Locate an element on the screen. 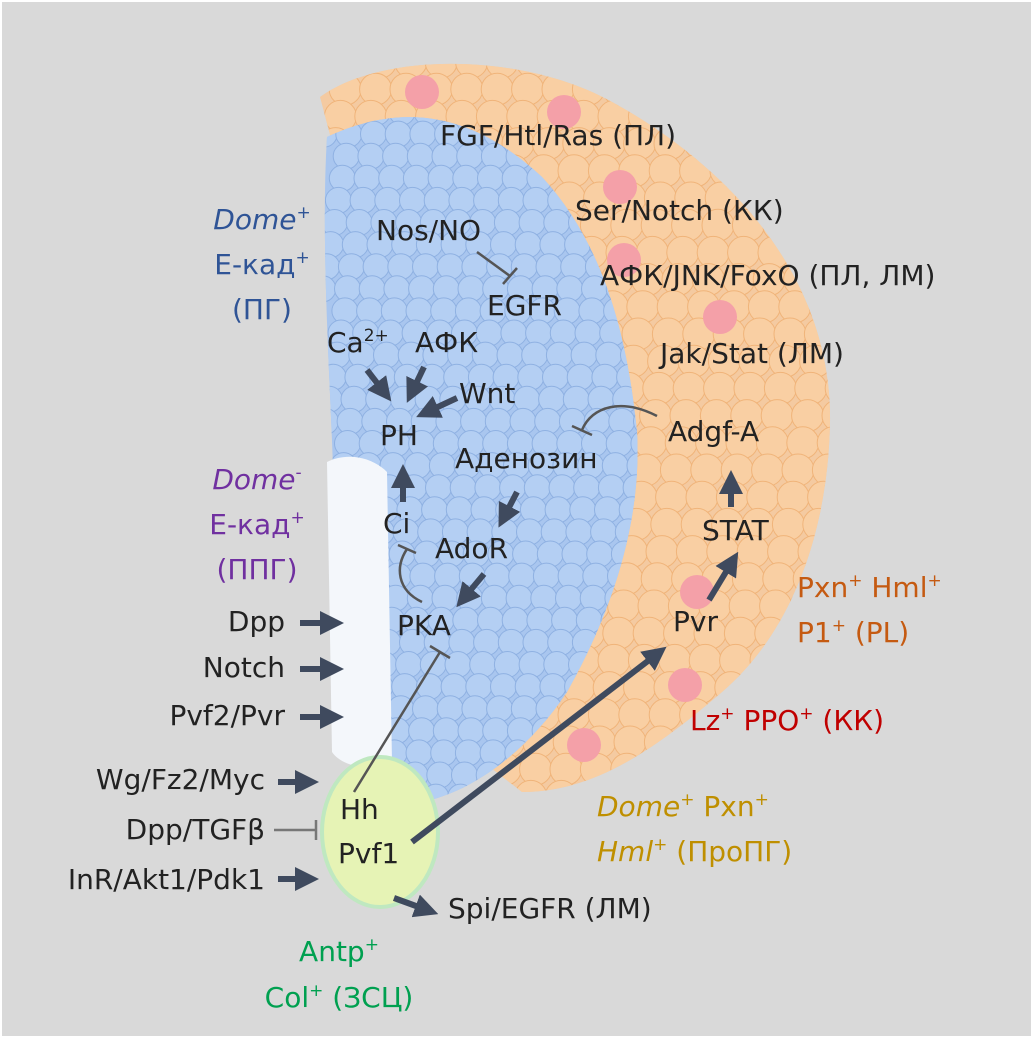 This screenshot has width=1035, height=1054. label-crystal-cells: Lz+ PPO+ (КК) is located at coordinates (787, 719).